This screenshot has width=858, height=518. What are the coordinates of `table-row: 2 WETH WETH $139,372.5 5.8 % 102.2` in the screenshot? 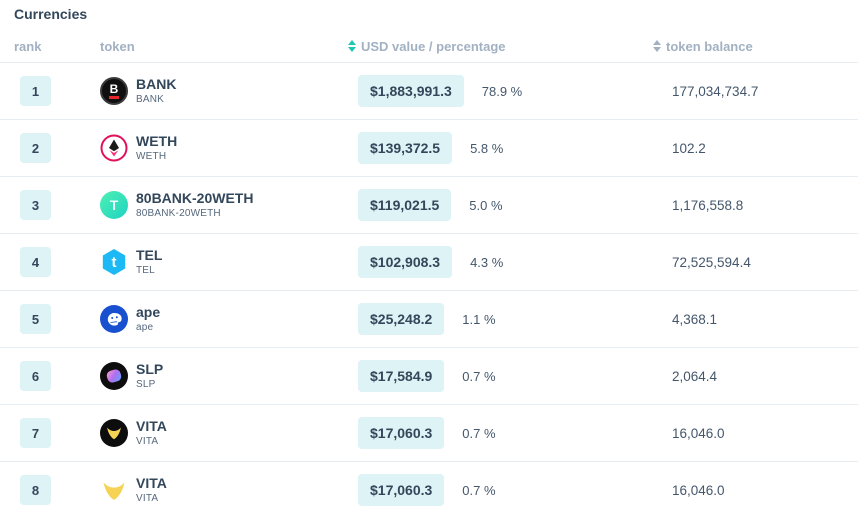 It's located at (429, 148).